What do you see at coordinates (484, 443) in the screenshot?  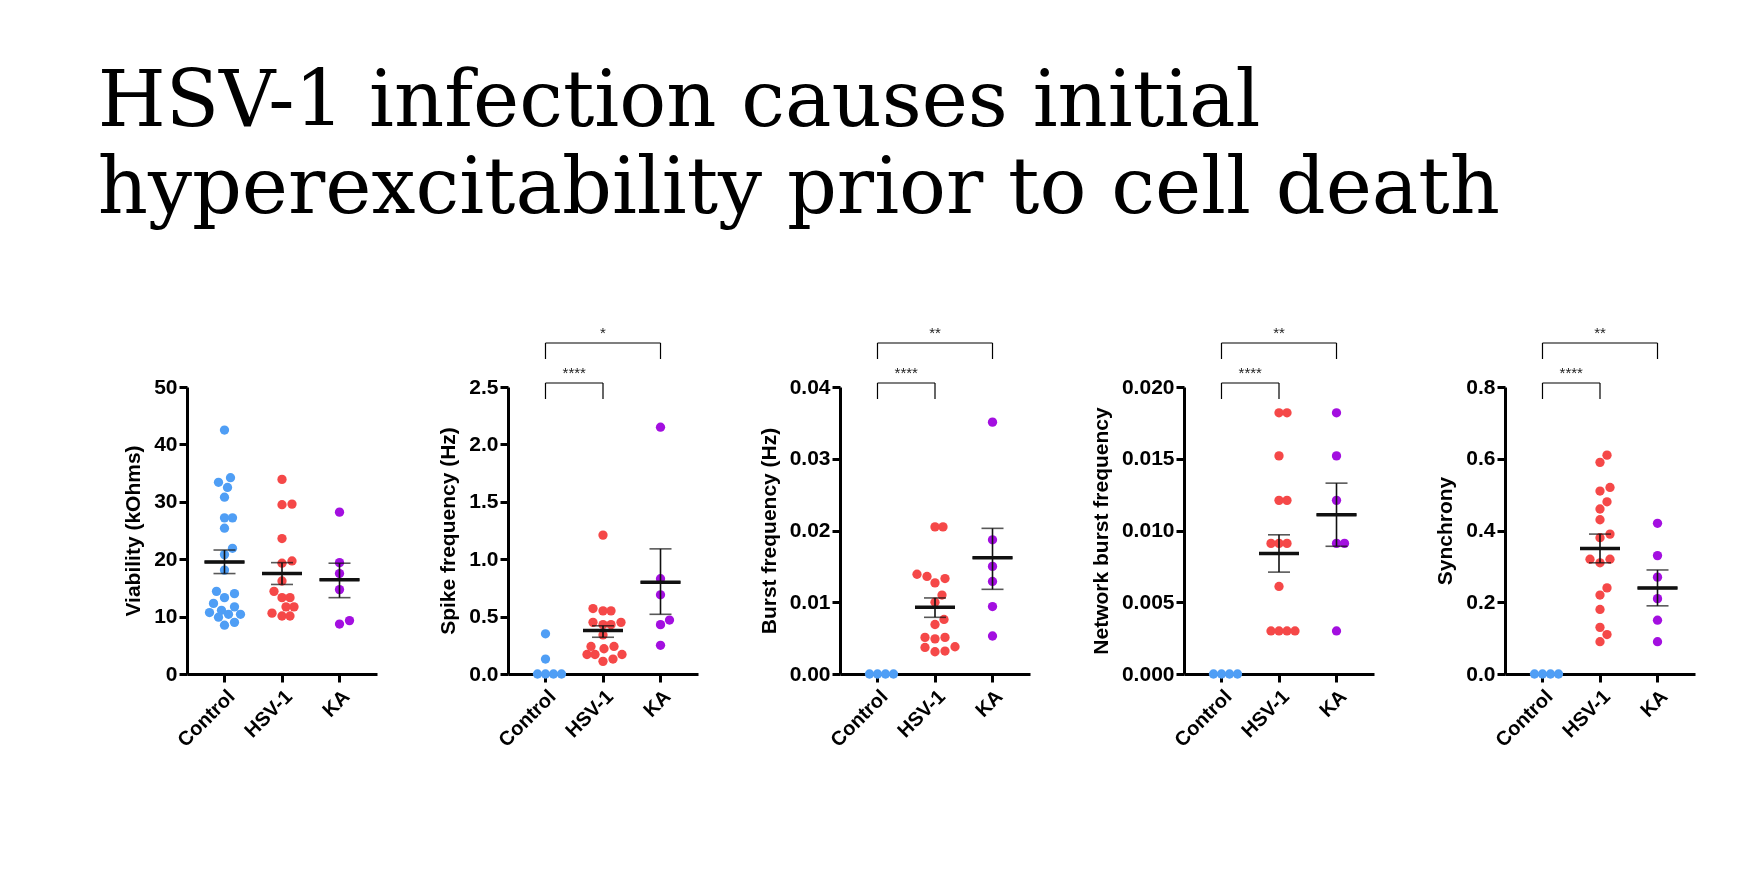 I see `y-tick-label: 2.0` at bounding box center [484, 443].